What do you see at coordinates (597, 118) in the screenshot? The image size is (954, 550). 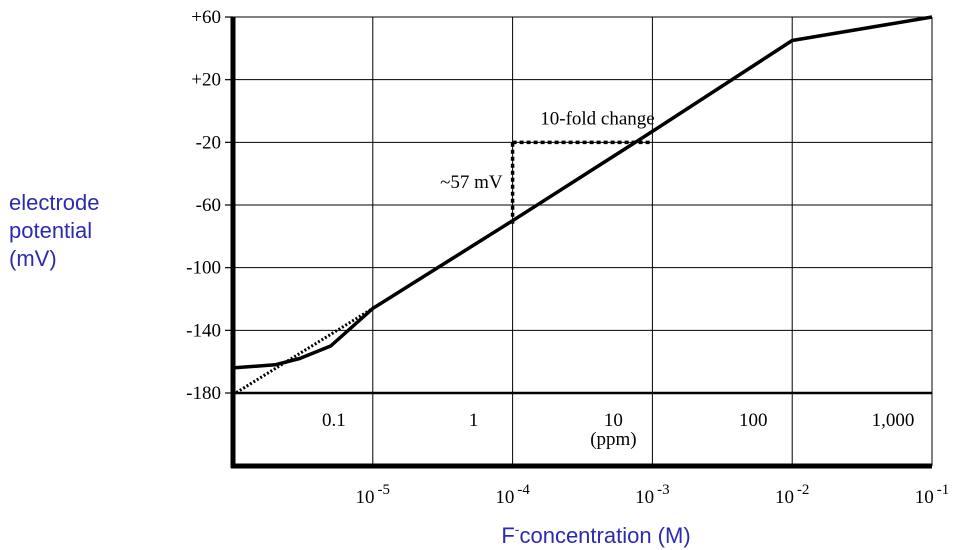 I see `tenfold-change-label: 10-fold change` at bounding box center [597, 118].